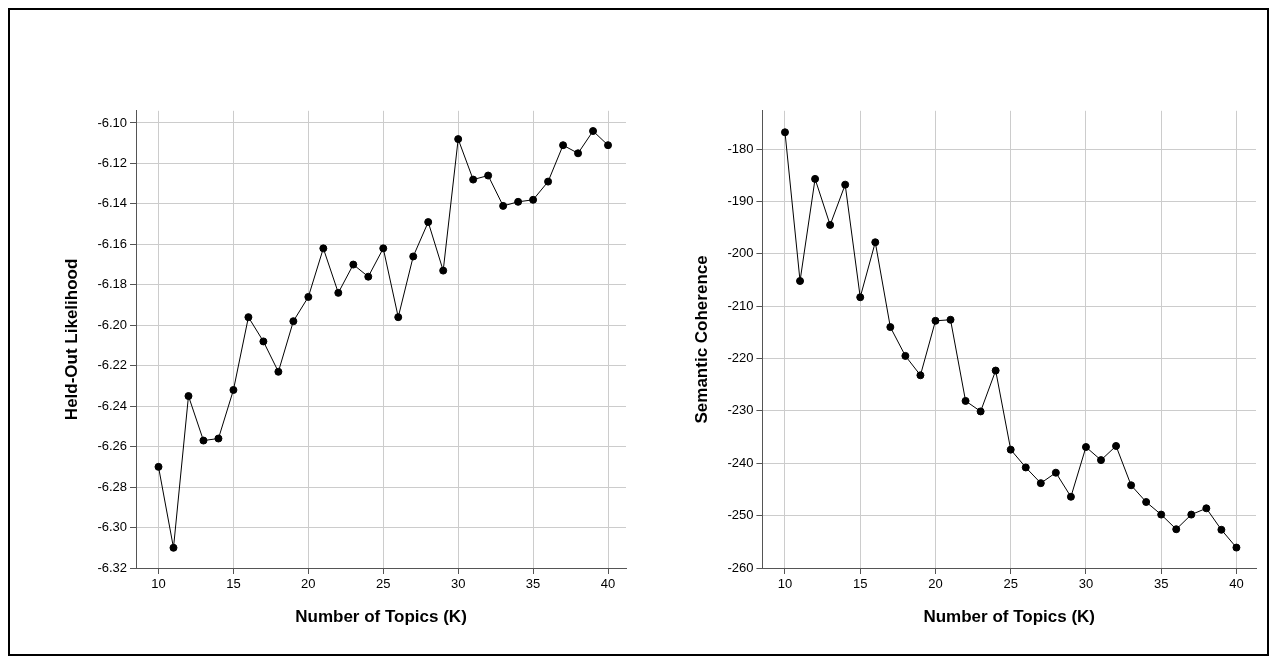 The height and width of the screenshot is (668, 1281). I want to click on y-tick-label: -6.32, so click(112, 567).